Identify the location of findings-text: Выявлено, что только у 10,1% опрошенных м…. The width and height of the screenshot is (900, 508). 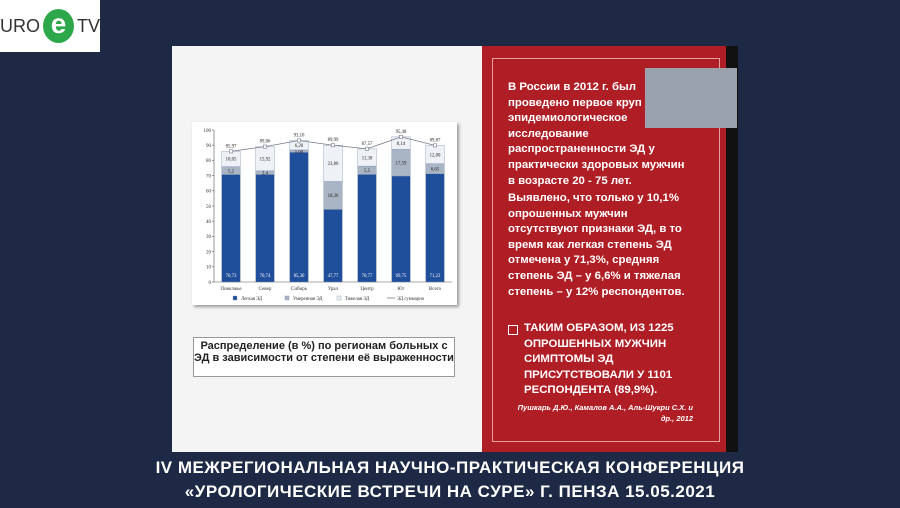
(596, 245).